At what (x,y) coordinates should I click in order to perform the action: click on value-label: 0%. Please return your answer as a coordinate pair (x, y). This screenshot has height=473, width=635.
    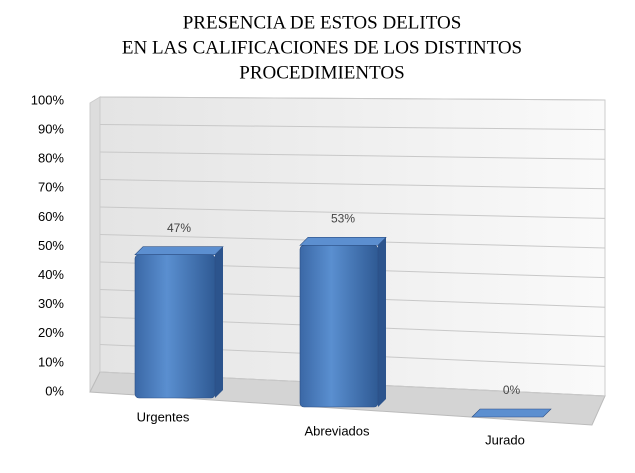
    Looking at the image, I should click on (512, 390).